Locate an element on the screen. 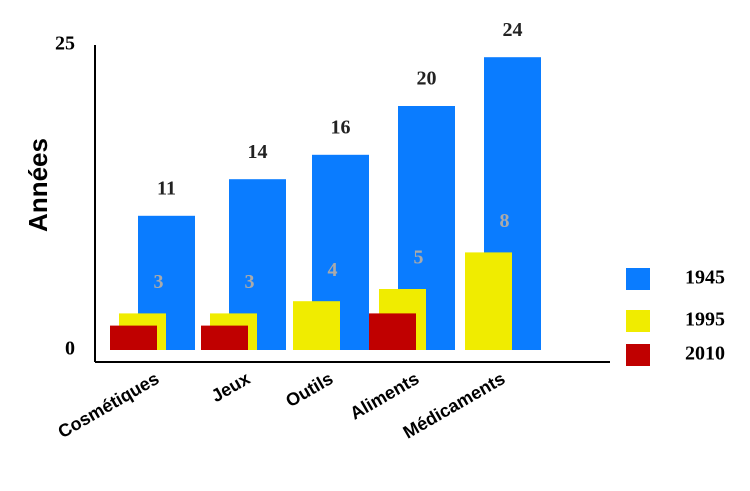 The height and width of the screenshot is (491, 750). value-label: 11 is located at coordinates (166, 188).